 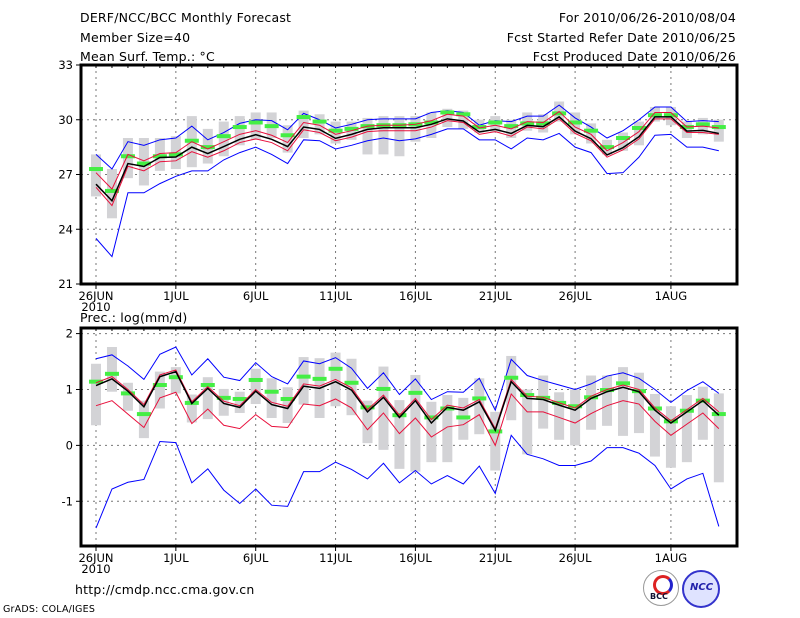 I want to click on y-tick-label: 33, so click(x=65, y=65).